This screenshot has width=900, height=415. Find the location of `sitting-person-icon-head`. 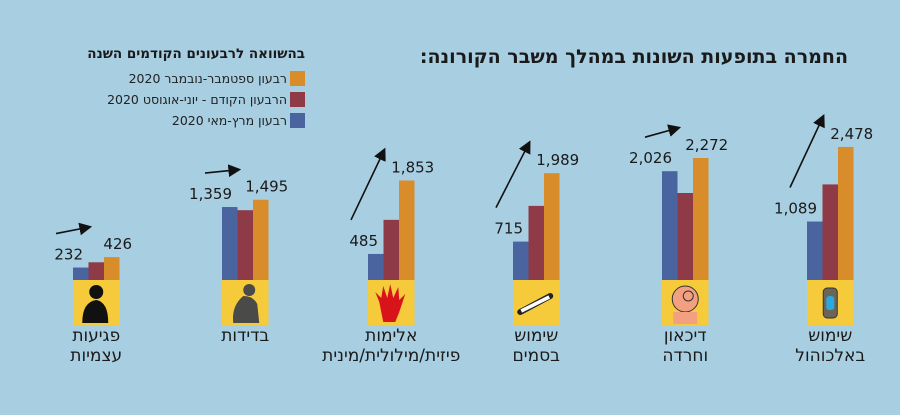

sitting-person-icon-head is located at coordinates (249, 290).